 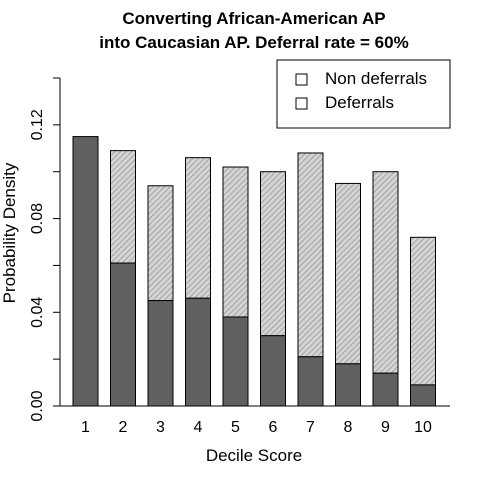 What do you see at coordinates (385, 427) in the screenshot?
I see `x-tick-label-9: 9` at bounding box center [385, 427].